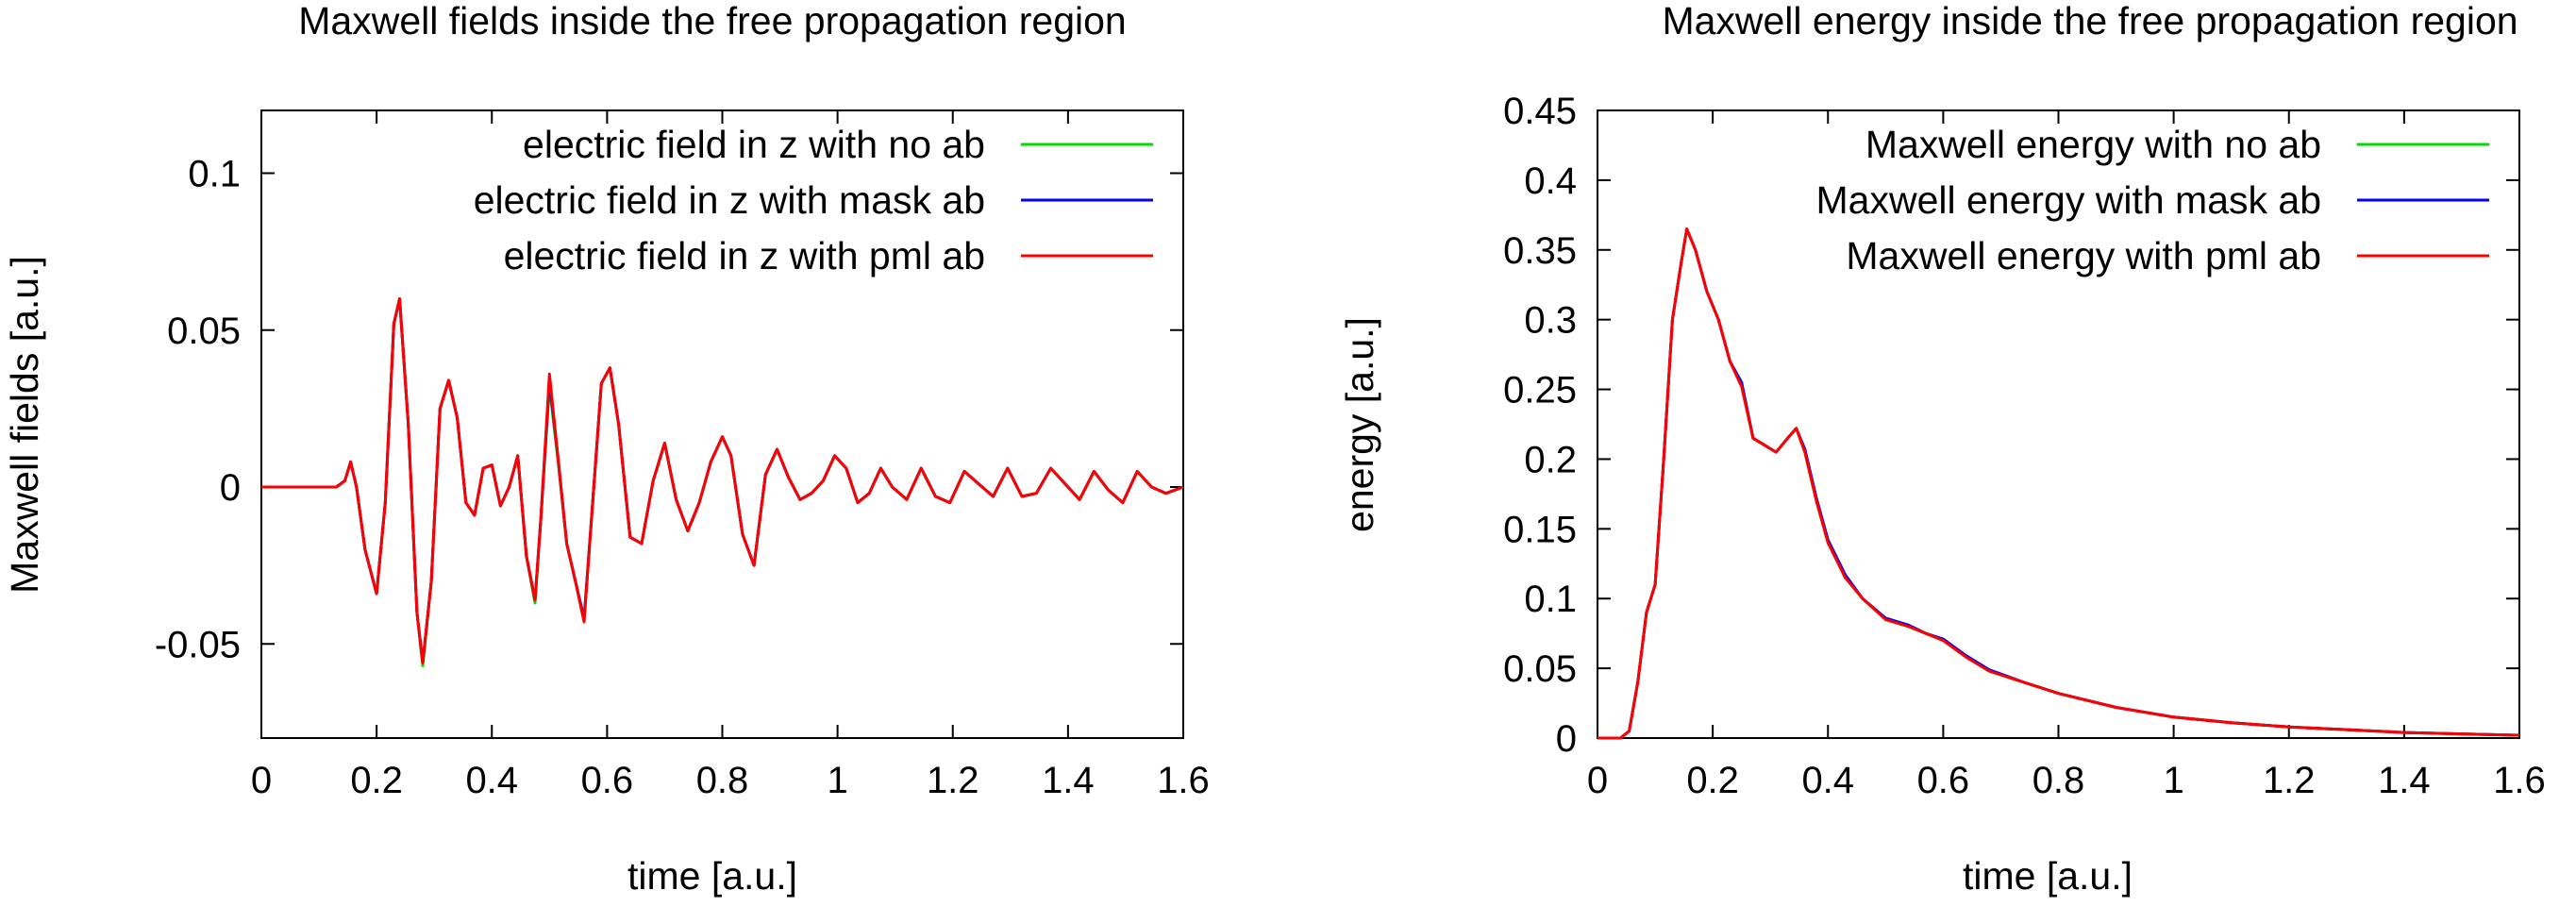 Image resolution: width=2576 pixels, height=907 pixels. Describe the element at coordinates (261, 780) in the screenshot. I see `fields-x-tick-label: 0` at that location.